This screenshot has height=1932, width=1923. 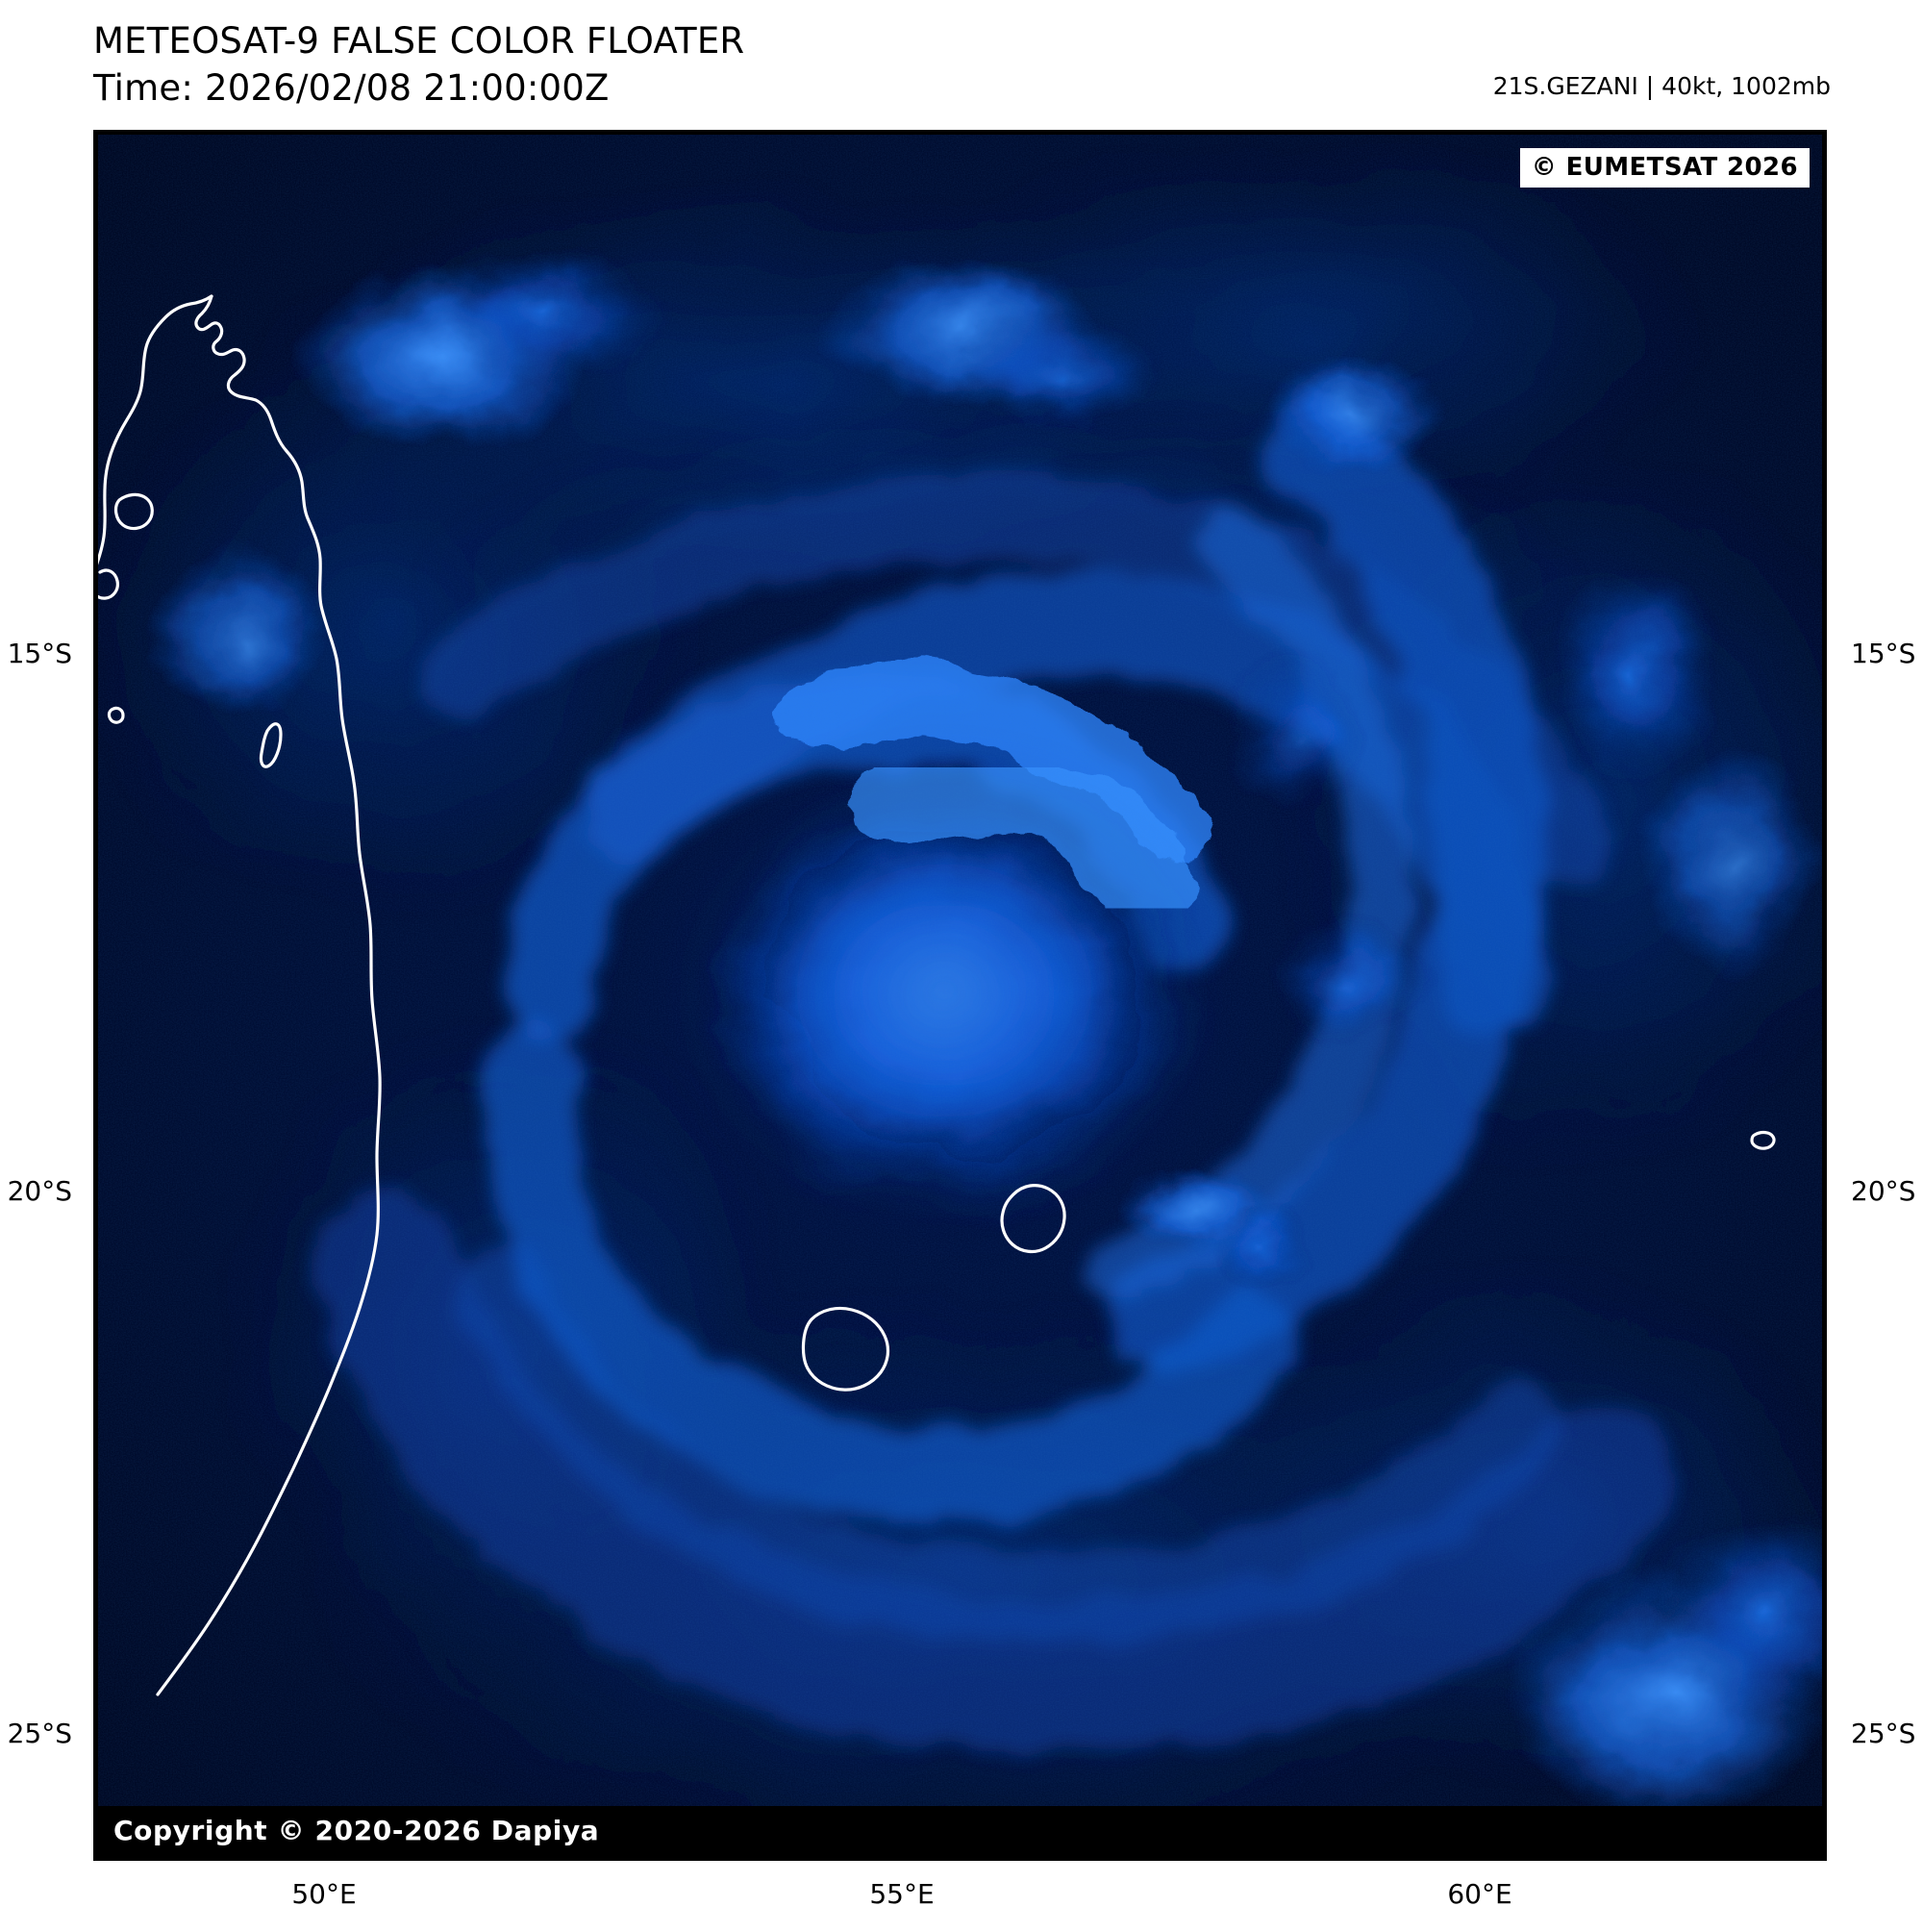 What do you see at coordinates (39, 1191) in the screenshot?
I see `lat-label-left-20s: 20°S` at bounding box center [39, 1191].